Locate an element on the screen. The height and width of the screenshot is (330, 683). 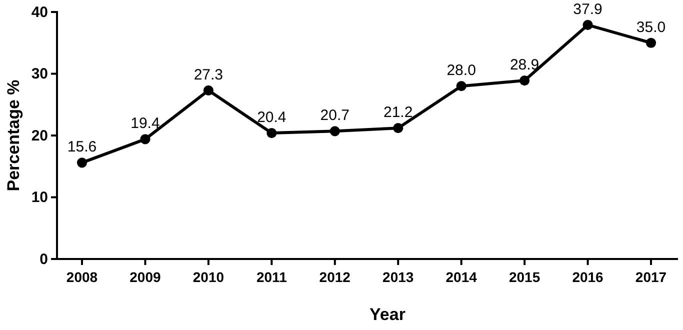
y-tick-label: 40 is located at coordinates (39, 12).